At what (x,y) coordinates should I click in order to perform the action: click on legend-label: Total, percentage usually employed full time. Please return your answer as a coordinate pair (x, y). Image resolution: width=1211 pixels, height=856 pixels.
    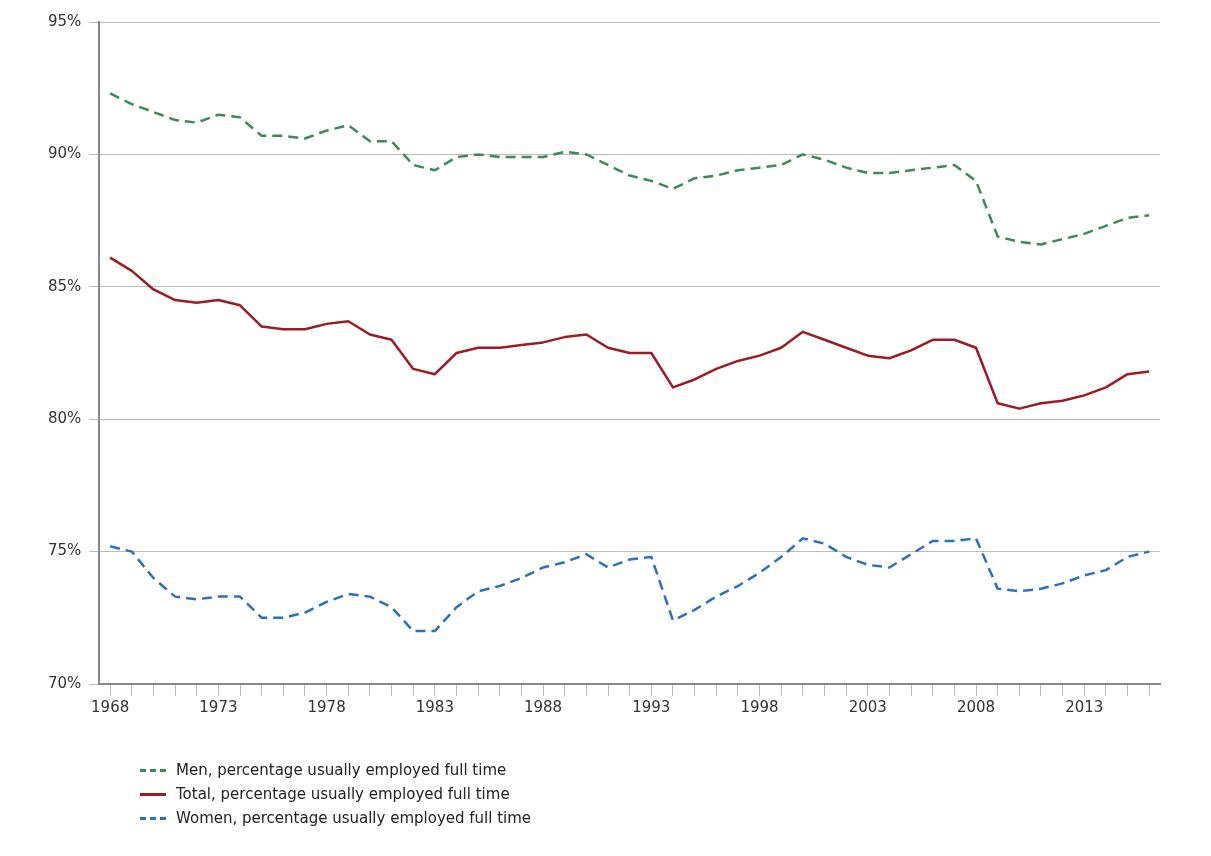
    Looking at the image, I should click on (343, 794).